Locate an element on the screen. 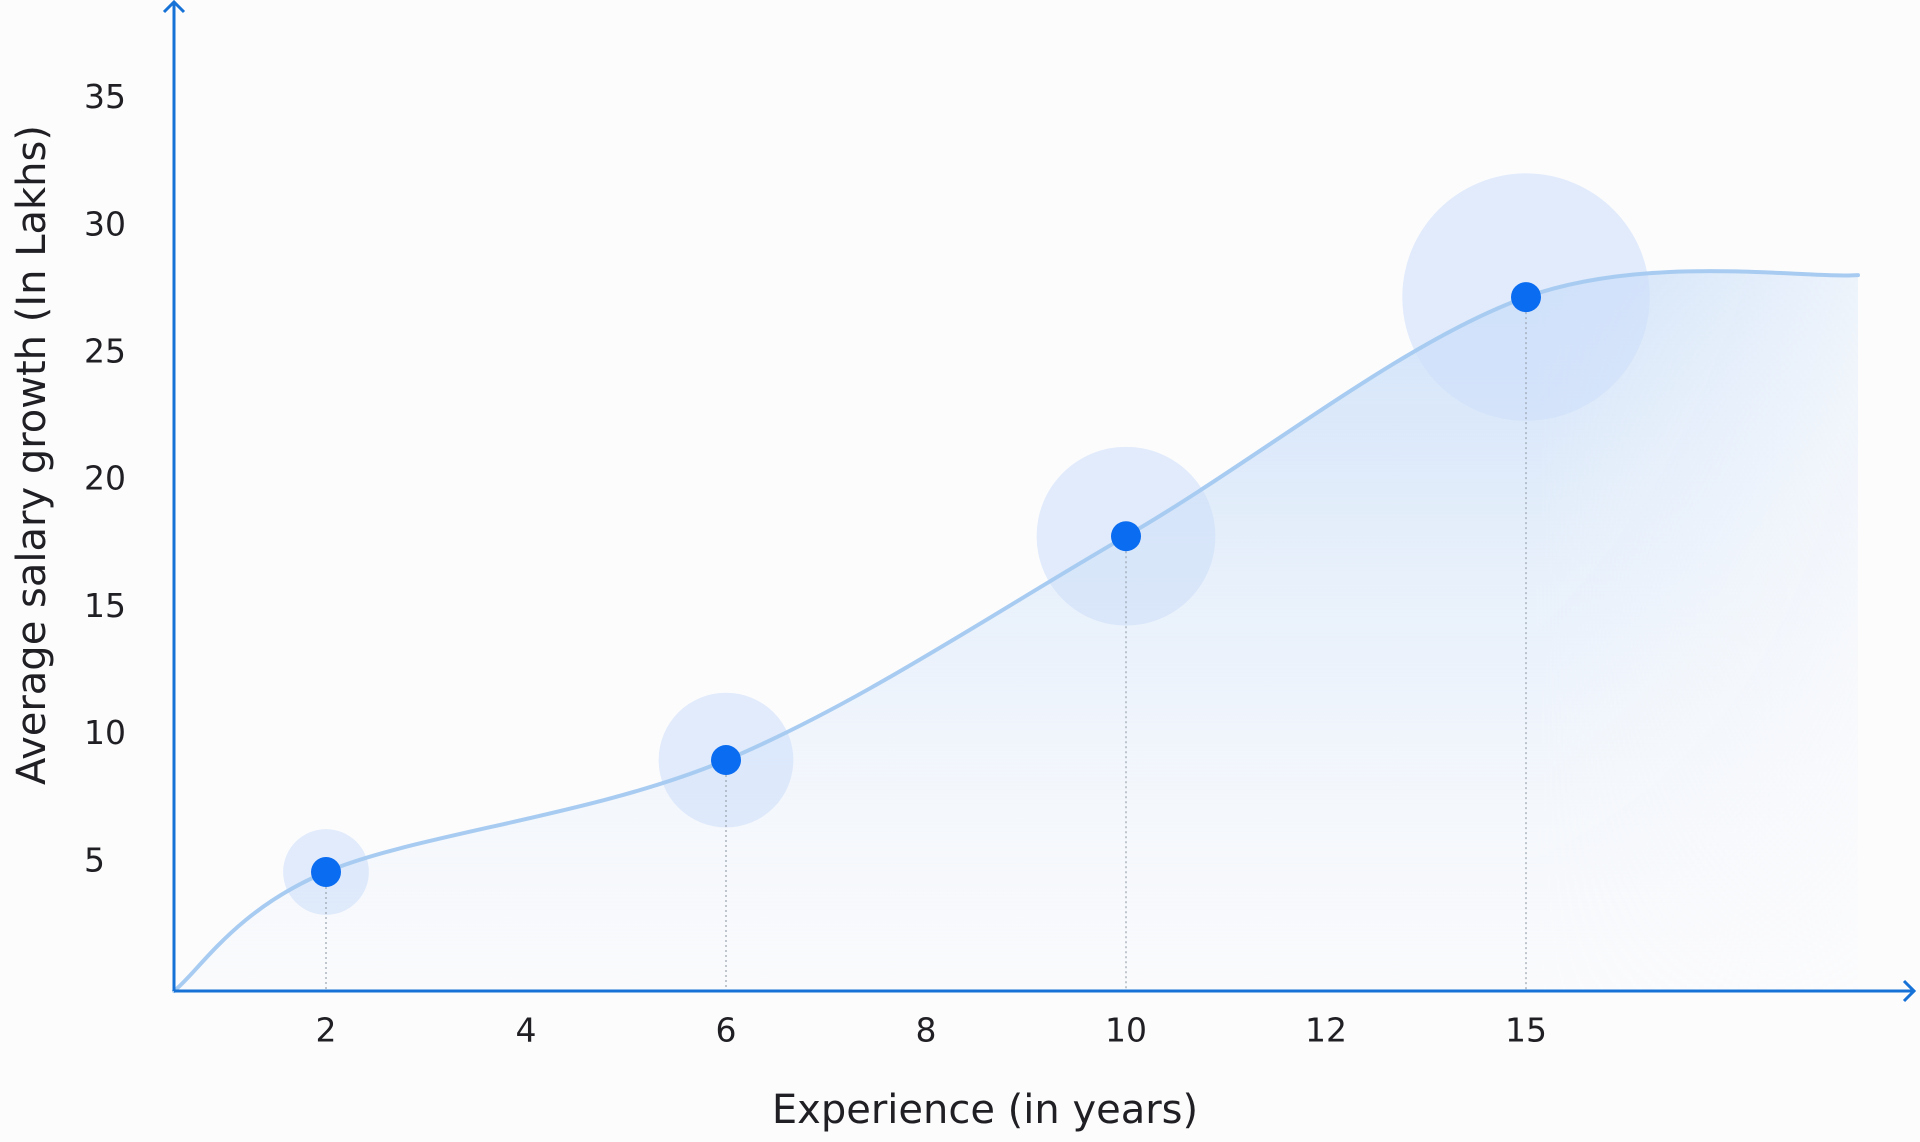 The image size is (1920, 1142). x-tick-label: 6 is located at coordinates (726, 1030).